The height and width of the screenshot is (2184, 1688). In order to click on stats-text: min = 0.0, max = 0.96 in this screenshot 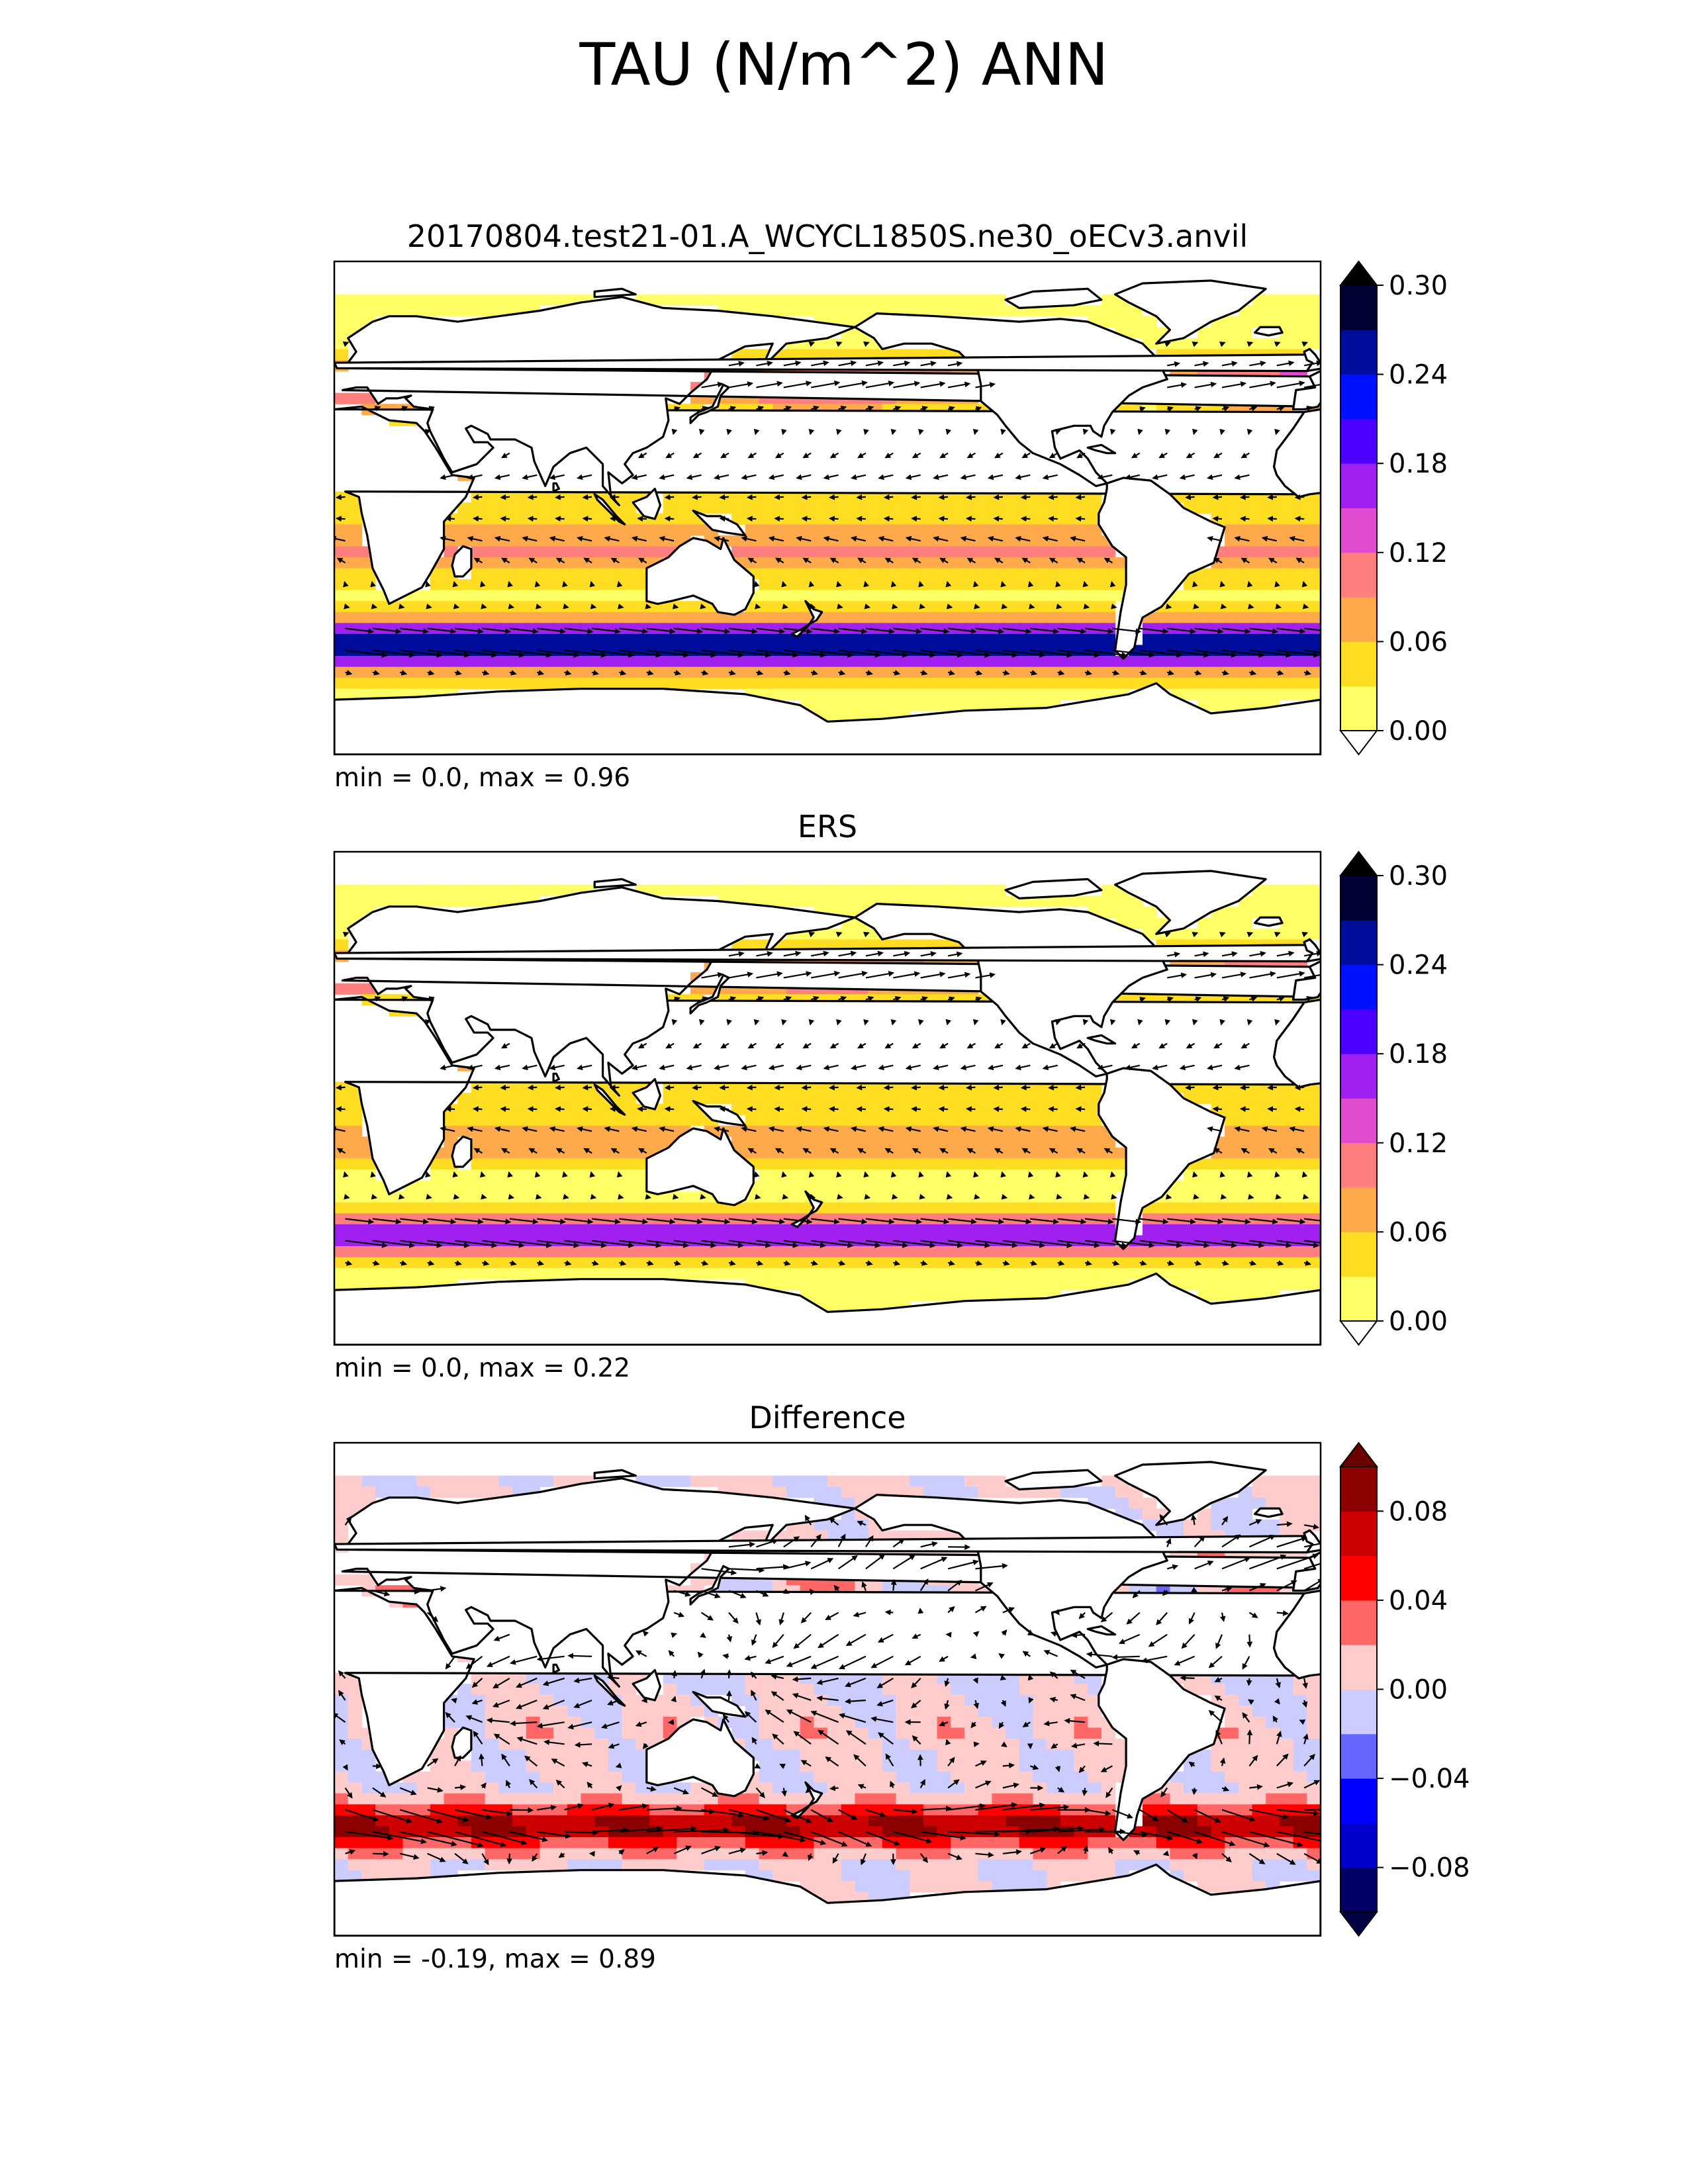, I will do `click(482, 778)`.